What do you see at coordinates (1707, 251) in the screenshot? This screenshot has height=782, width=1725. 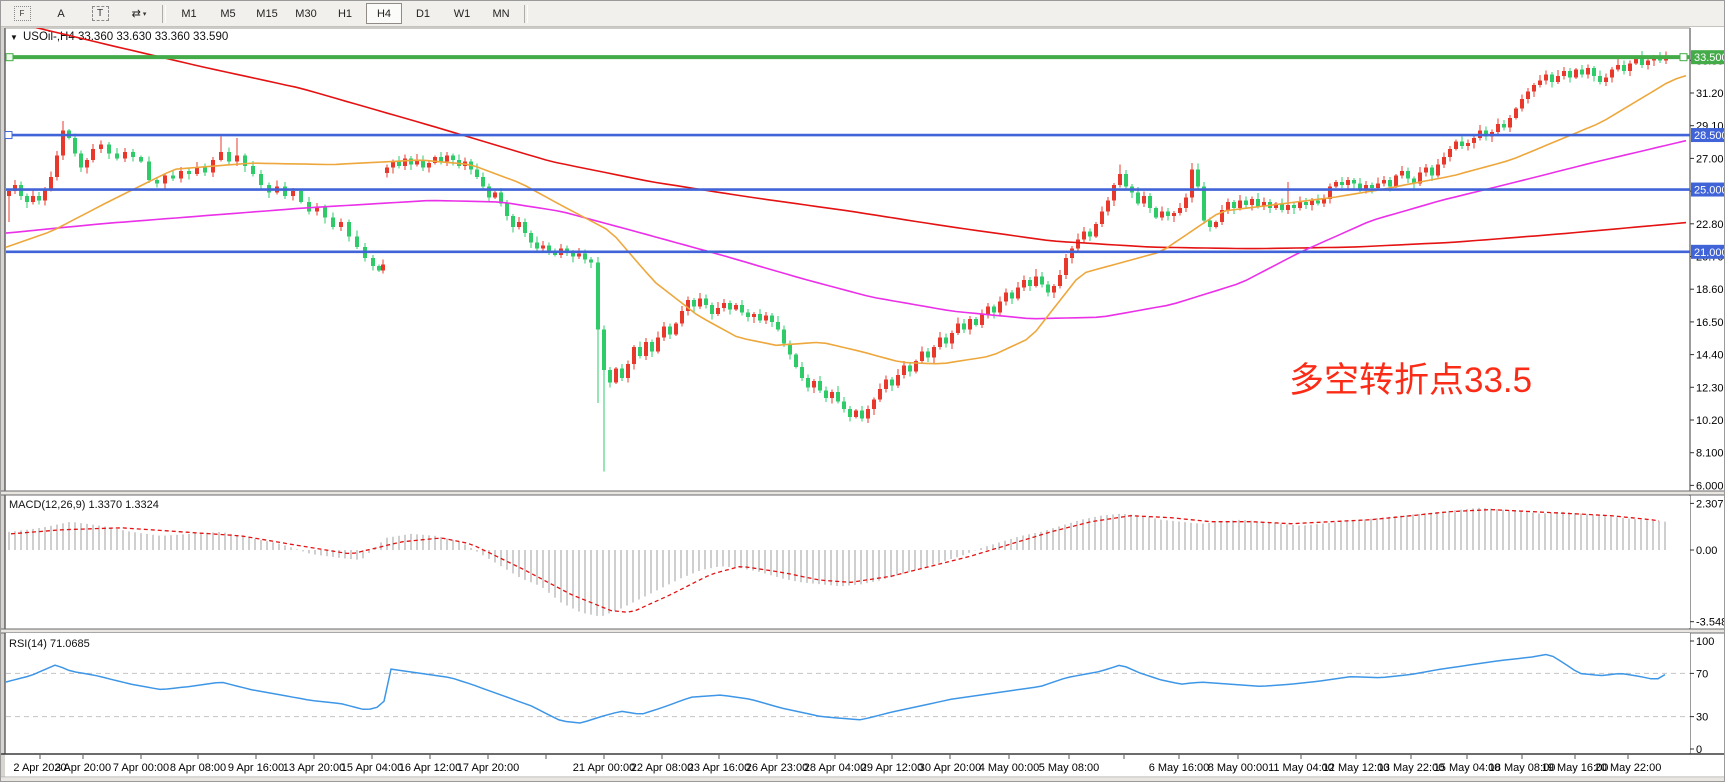 I see `price-level-badge` at bounding box center [1707, 251].